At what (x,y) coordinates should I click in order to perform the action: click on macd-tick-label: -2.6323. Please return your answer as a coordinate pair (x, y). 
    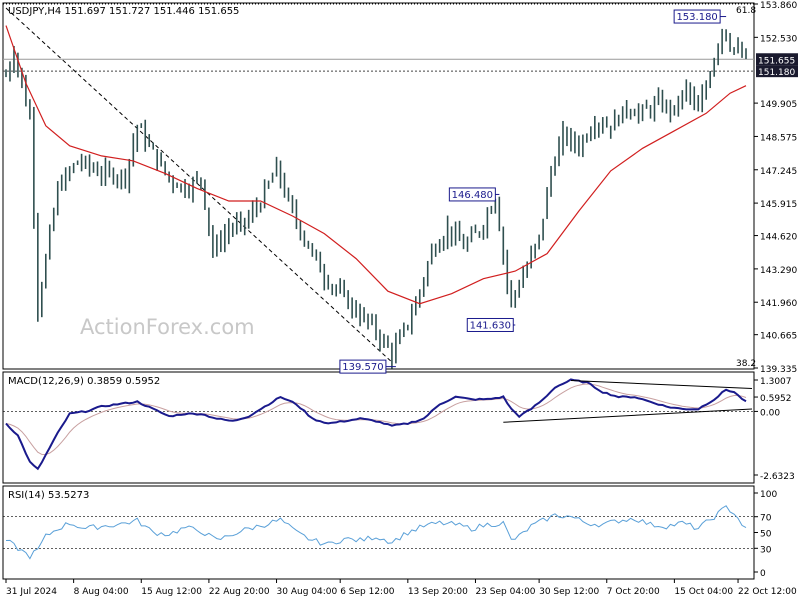
    Looking at the image, I should click on (777, 477).